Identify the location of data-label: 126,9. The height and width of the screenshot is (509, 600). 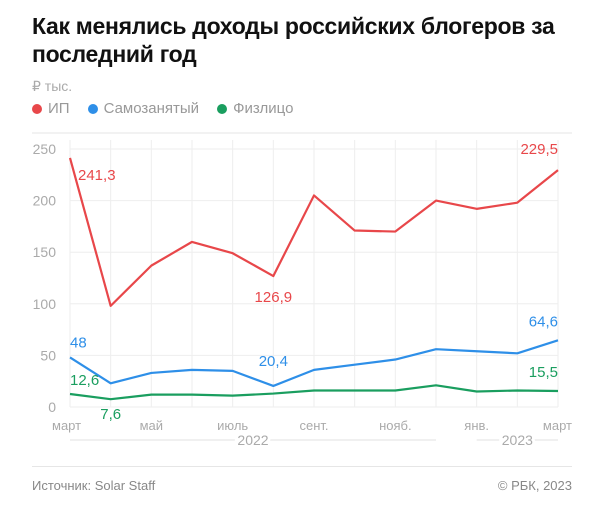
(274, 297).